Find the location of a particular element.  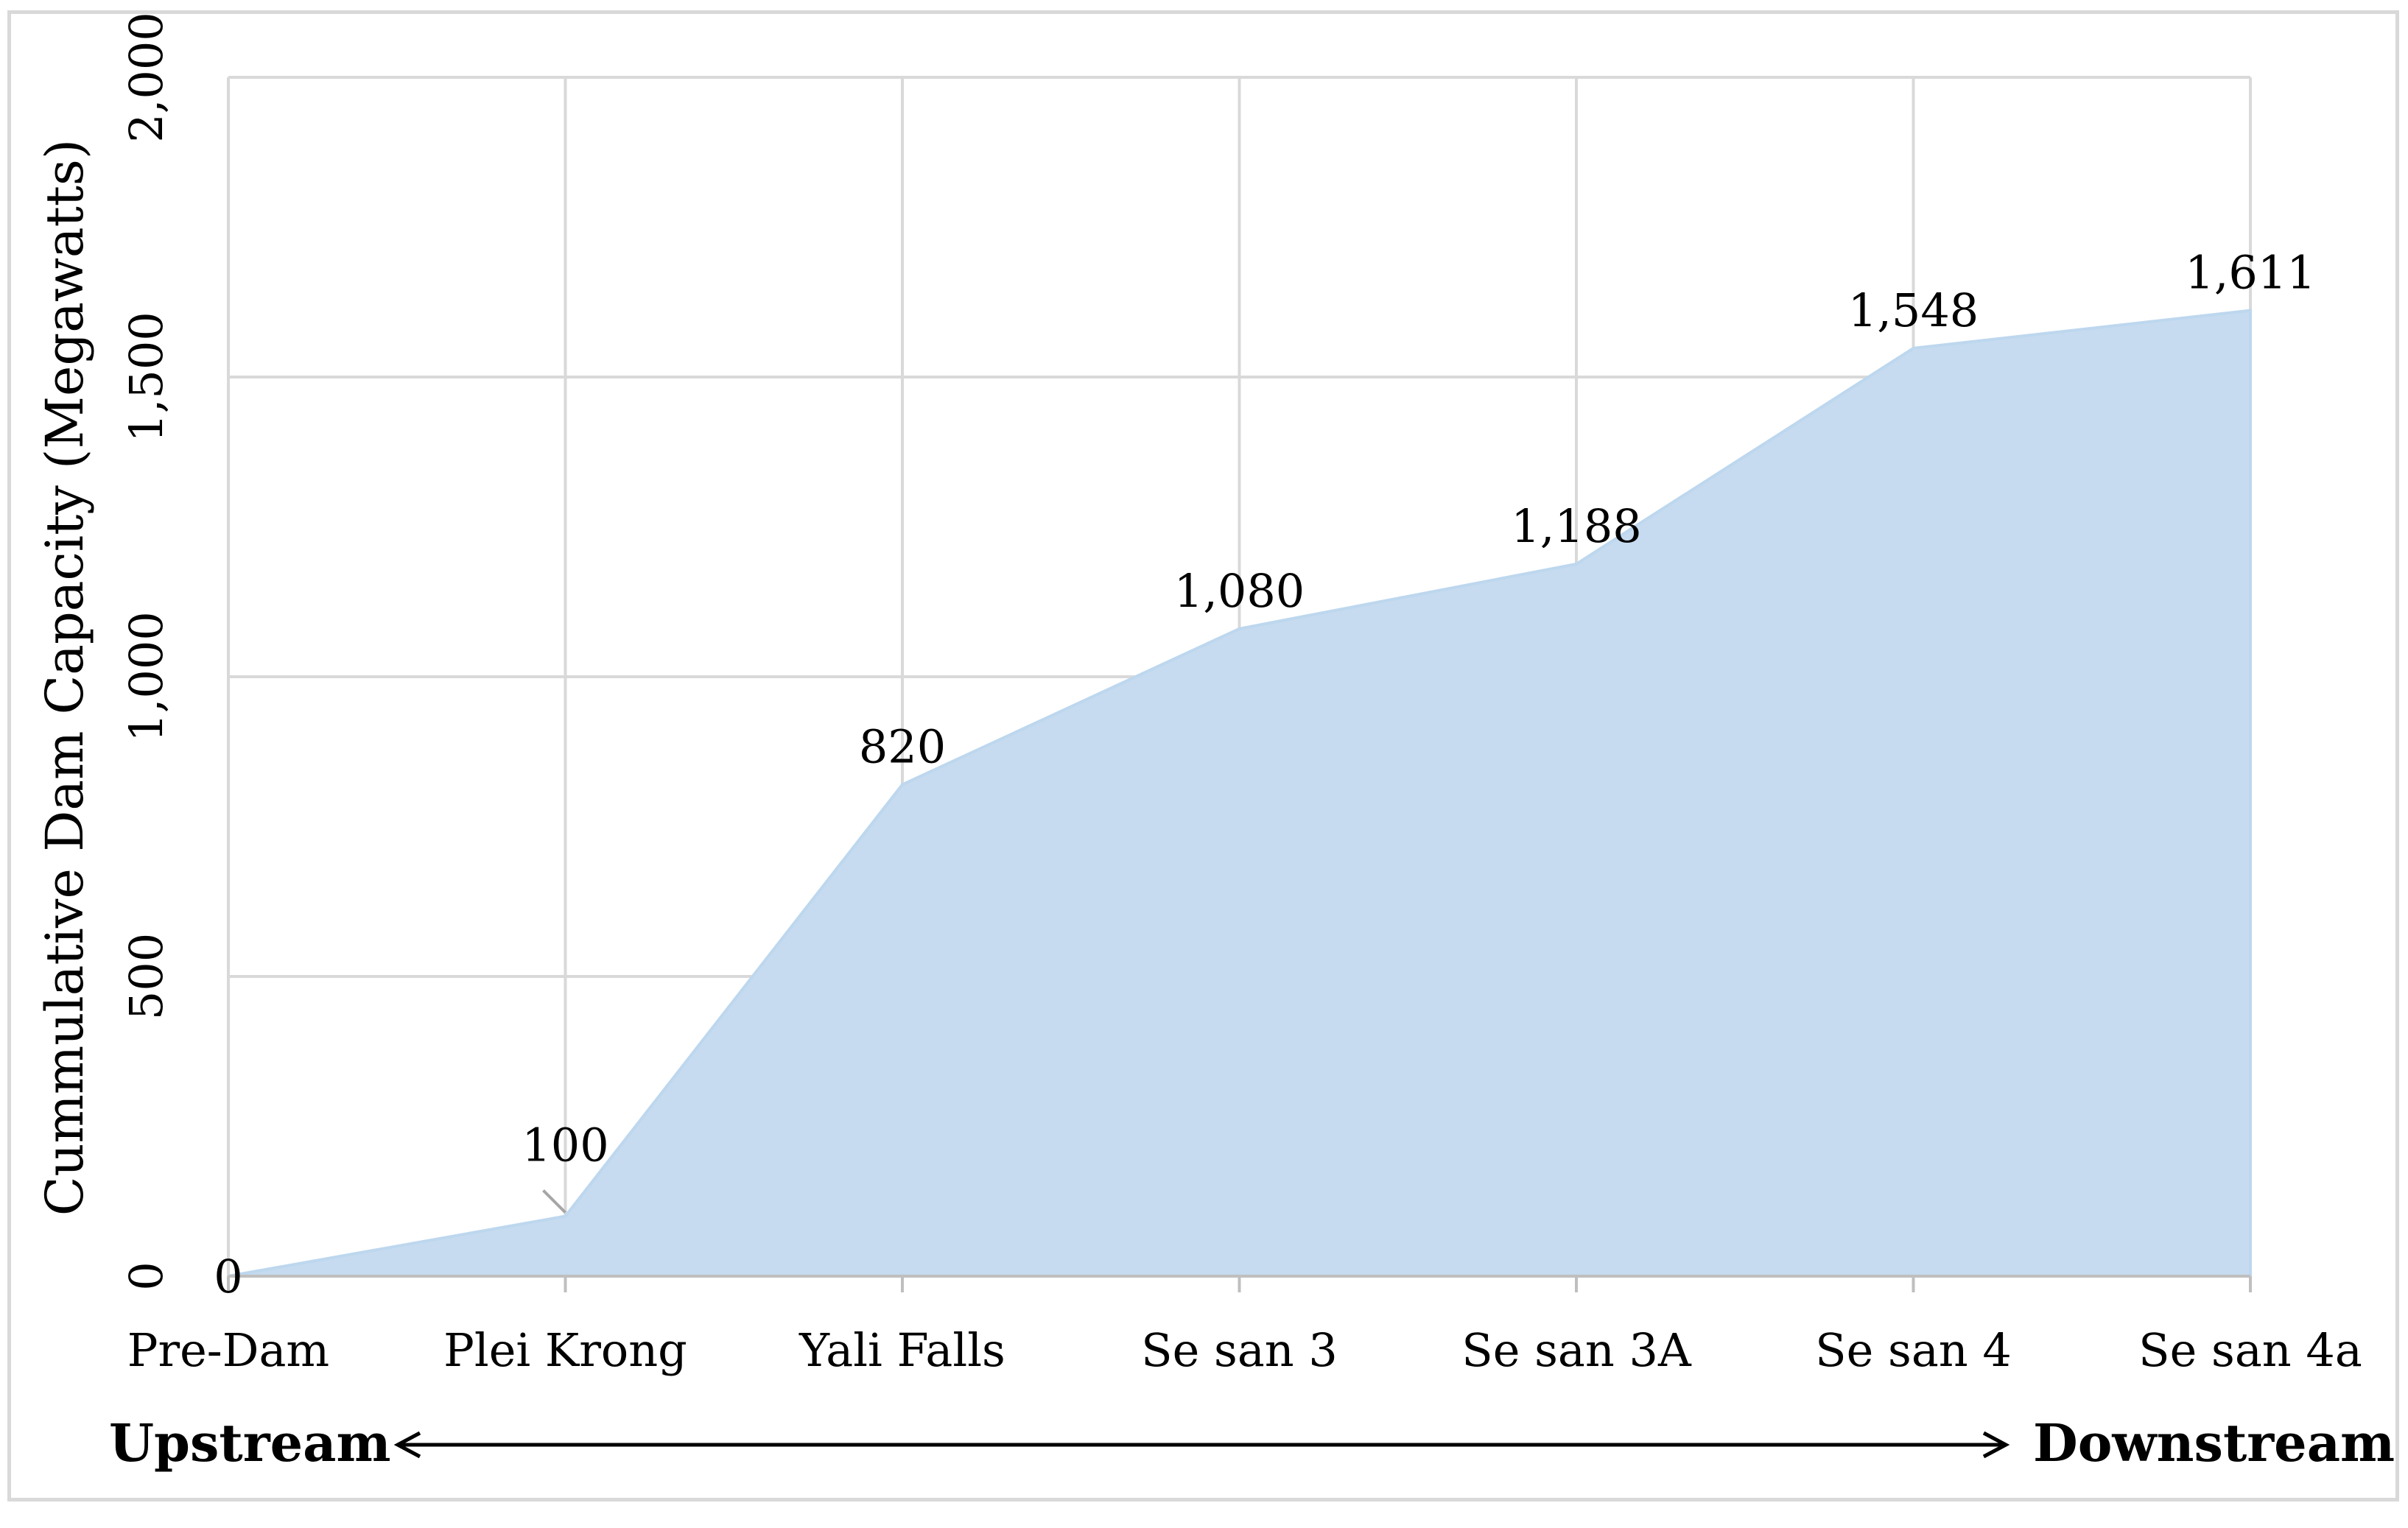

data-label-4: 1,188 is located at coordinates (1576, 526).